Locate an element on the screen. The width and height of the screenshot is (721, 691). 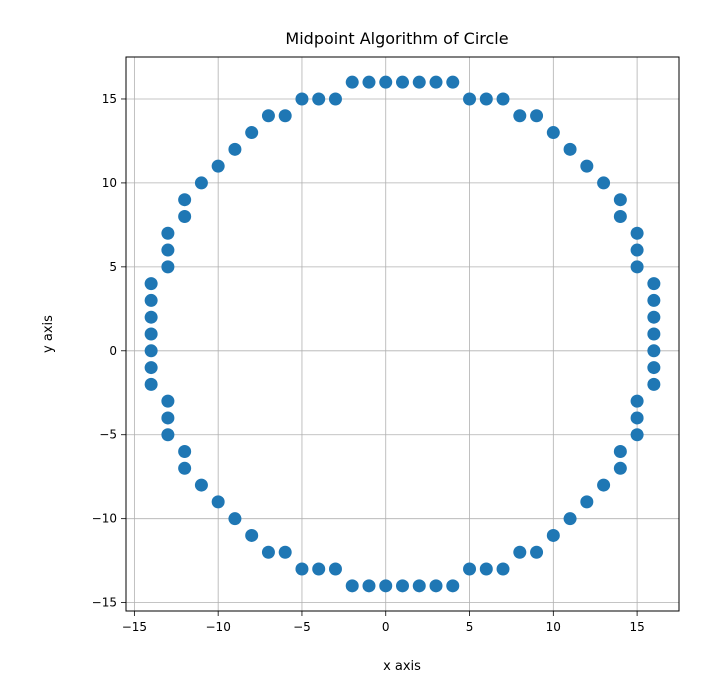
y-tick-label: −10 is located at coordinates (104, 519).